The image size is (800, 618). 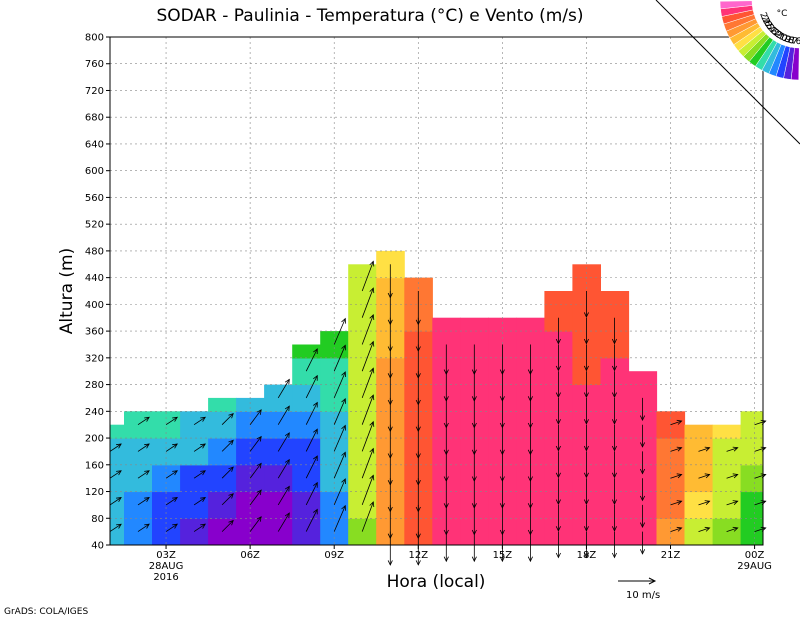 What do you see at coordinates (94, 412) in the screenshot?
I see `y-tick-label: 240` at bounding box center [94, 412].